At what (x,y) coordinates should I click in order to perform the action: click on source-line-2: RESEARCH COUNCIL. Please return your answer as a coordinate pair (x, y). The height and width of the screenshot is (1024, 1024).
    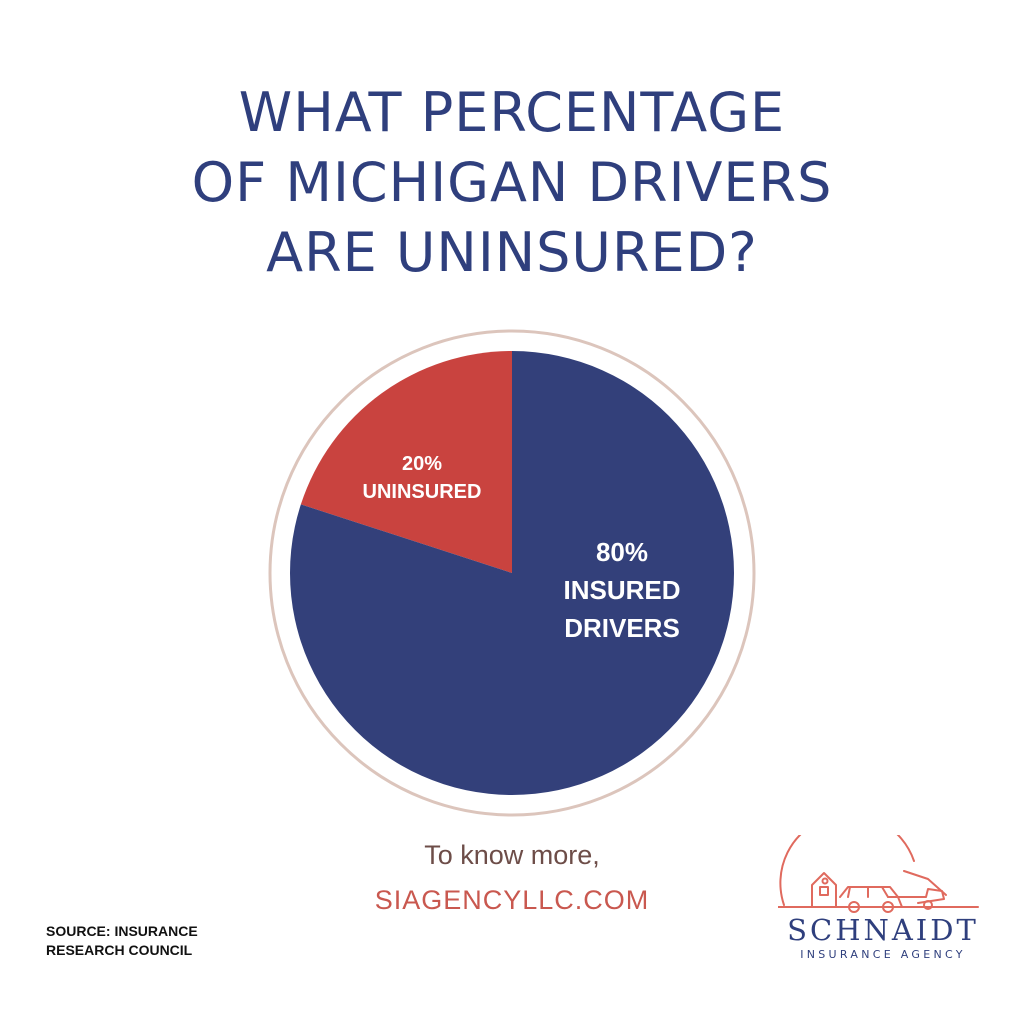
    Looking at the image, I should click on (119, 950).